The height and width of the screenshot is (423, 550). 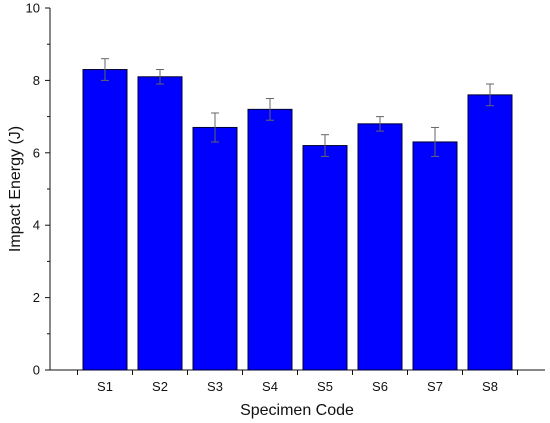 I want to click on x-tick-label: S7, so click(x=435, y=386).